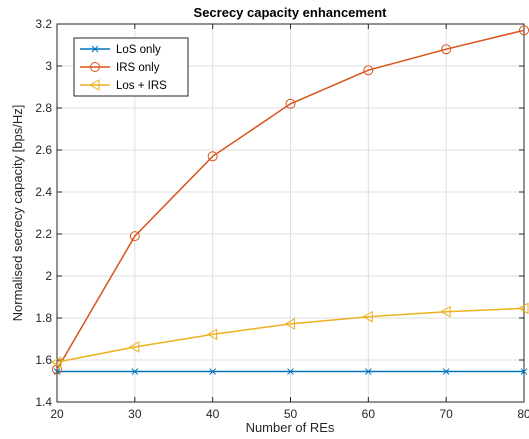 Image resolution: width=529 pixels, height=439 pixels. Describe the element at coordinates (43, 24) in the screenshot. I see `y-tick-label: 3.2` at that location.